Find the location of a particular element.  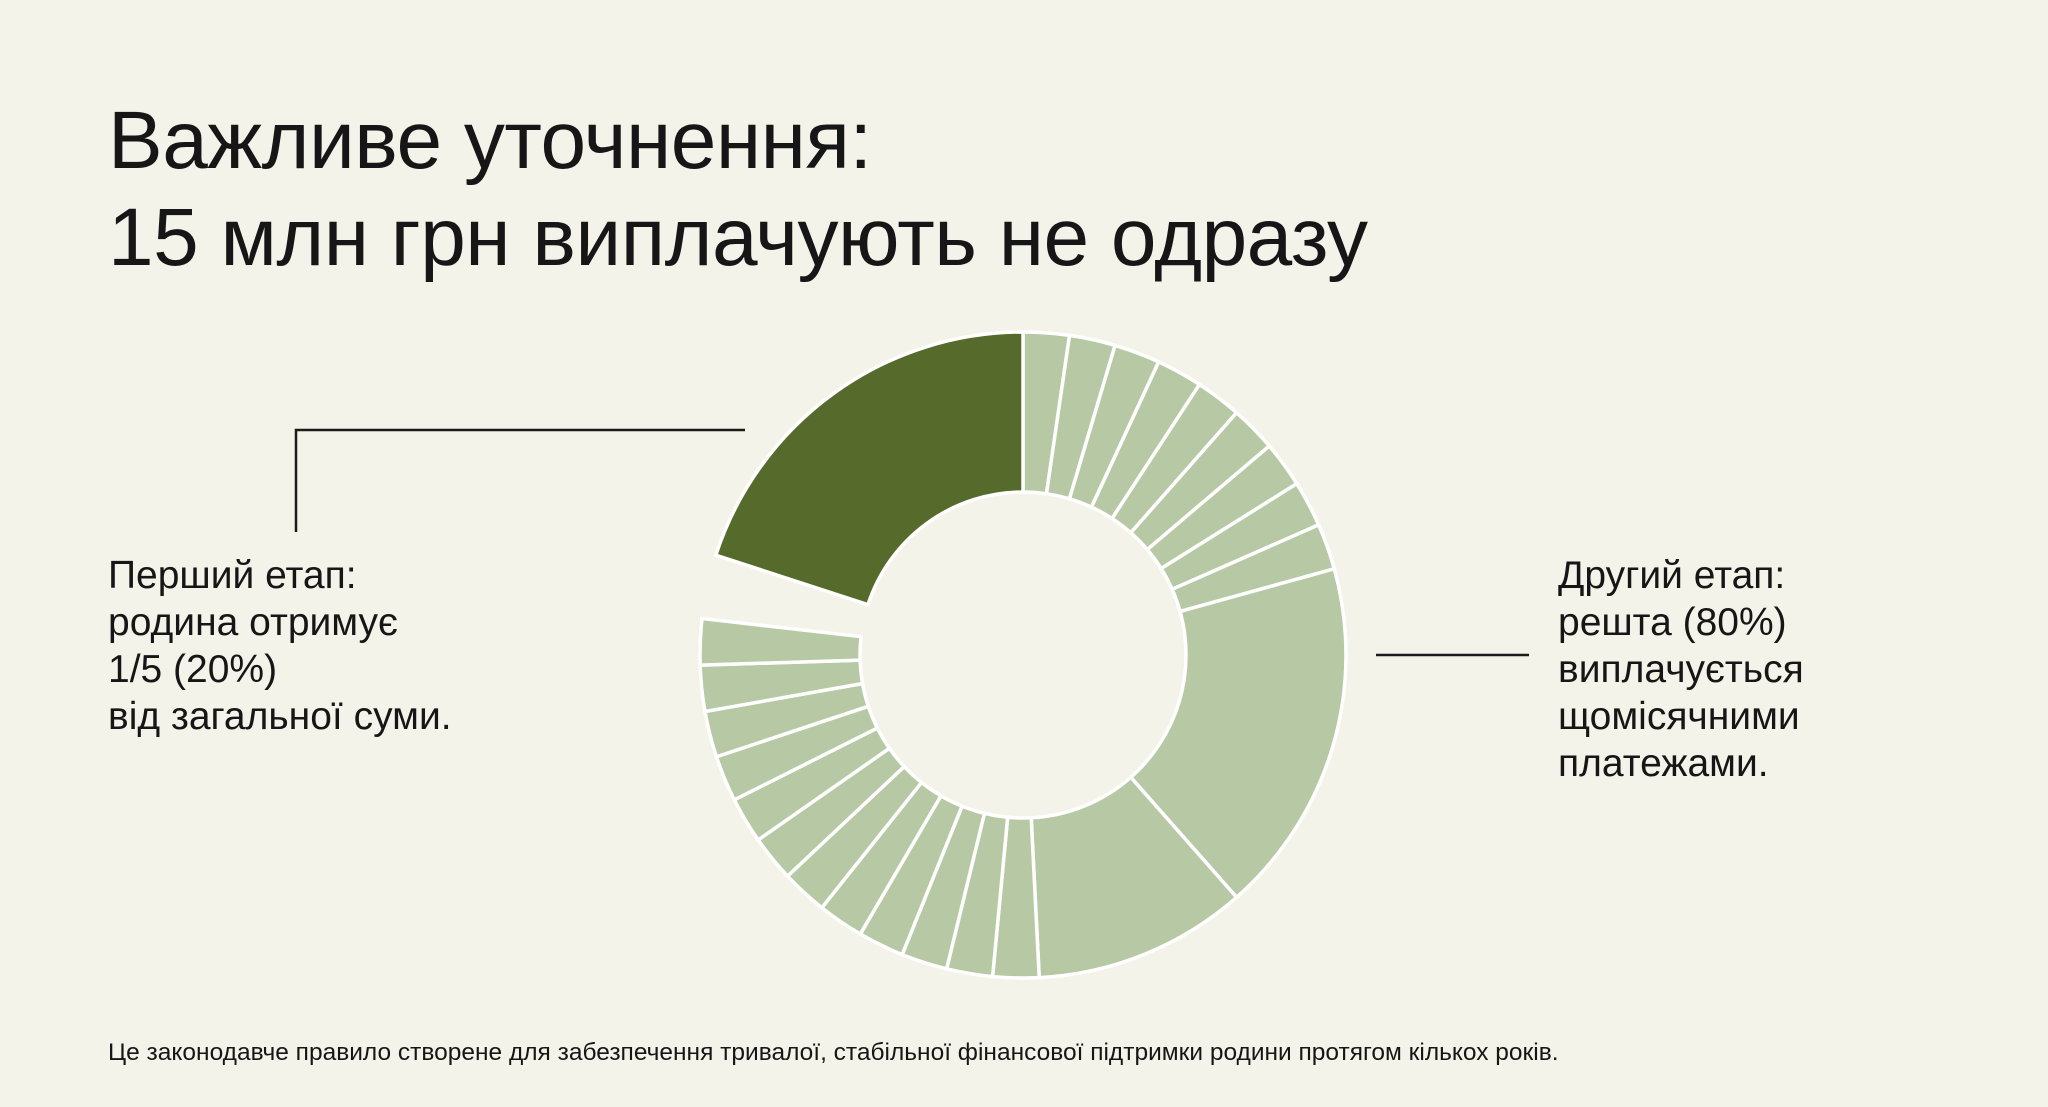

first-stage-label-line-1: Перший етап: is located at coordinates (232, 575).